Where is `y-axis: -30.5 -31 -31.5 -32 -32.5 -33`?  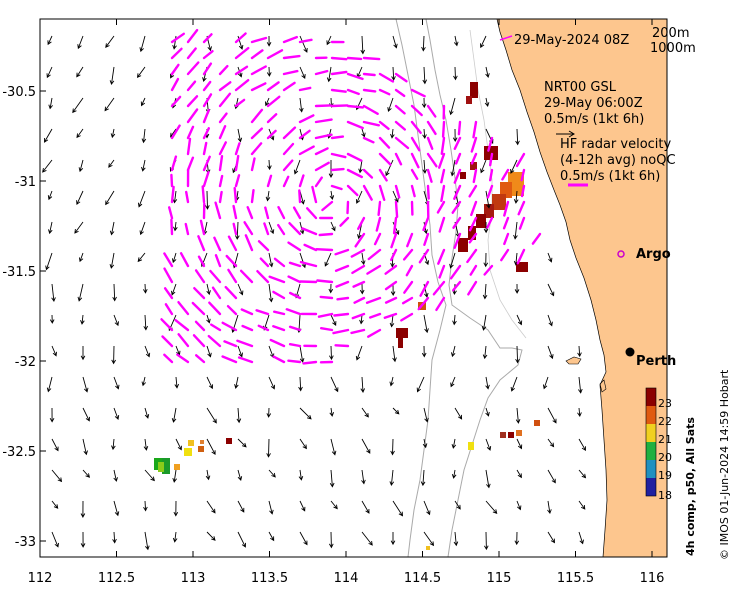
y-axis: -30.5 -31 -31.5 -32 -32.5 -33 is located at coordinates (24, 317).